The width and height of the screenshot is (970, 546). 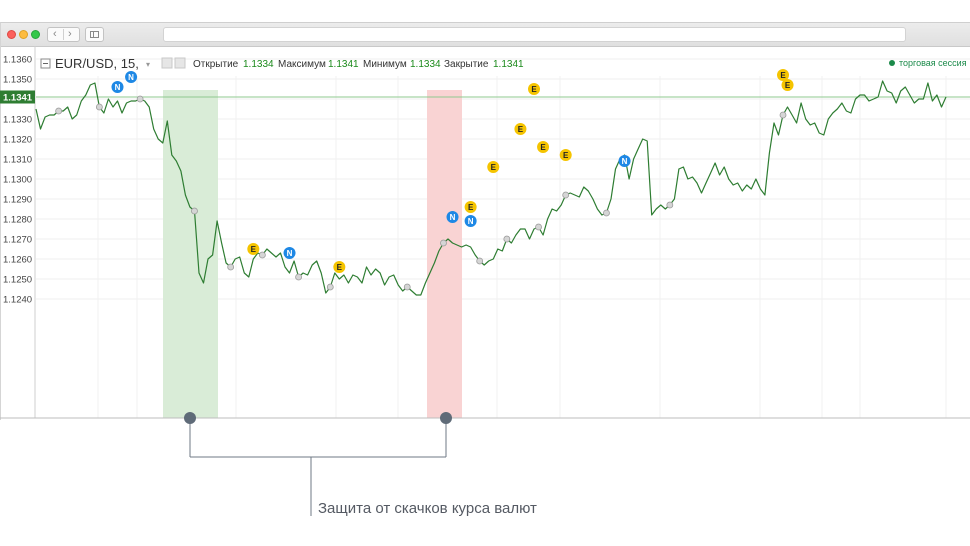 I want to click on close-icon, so click(x=180, y=63).